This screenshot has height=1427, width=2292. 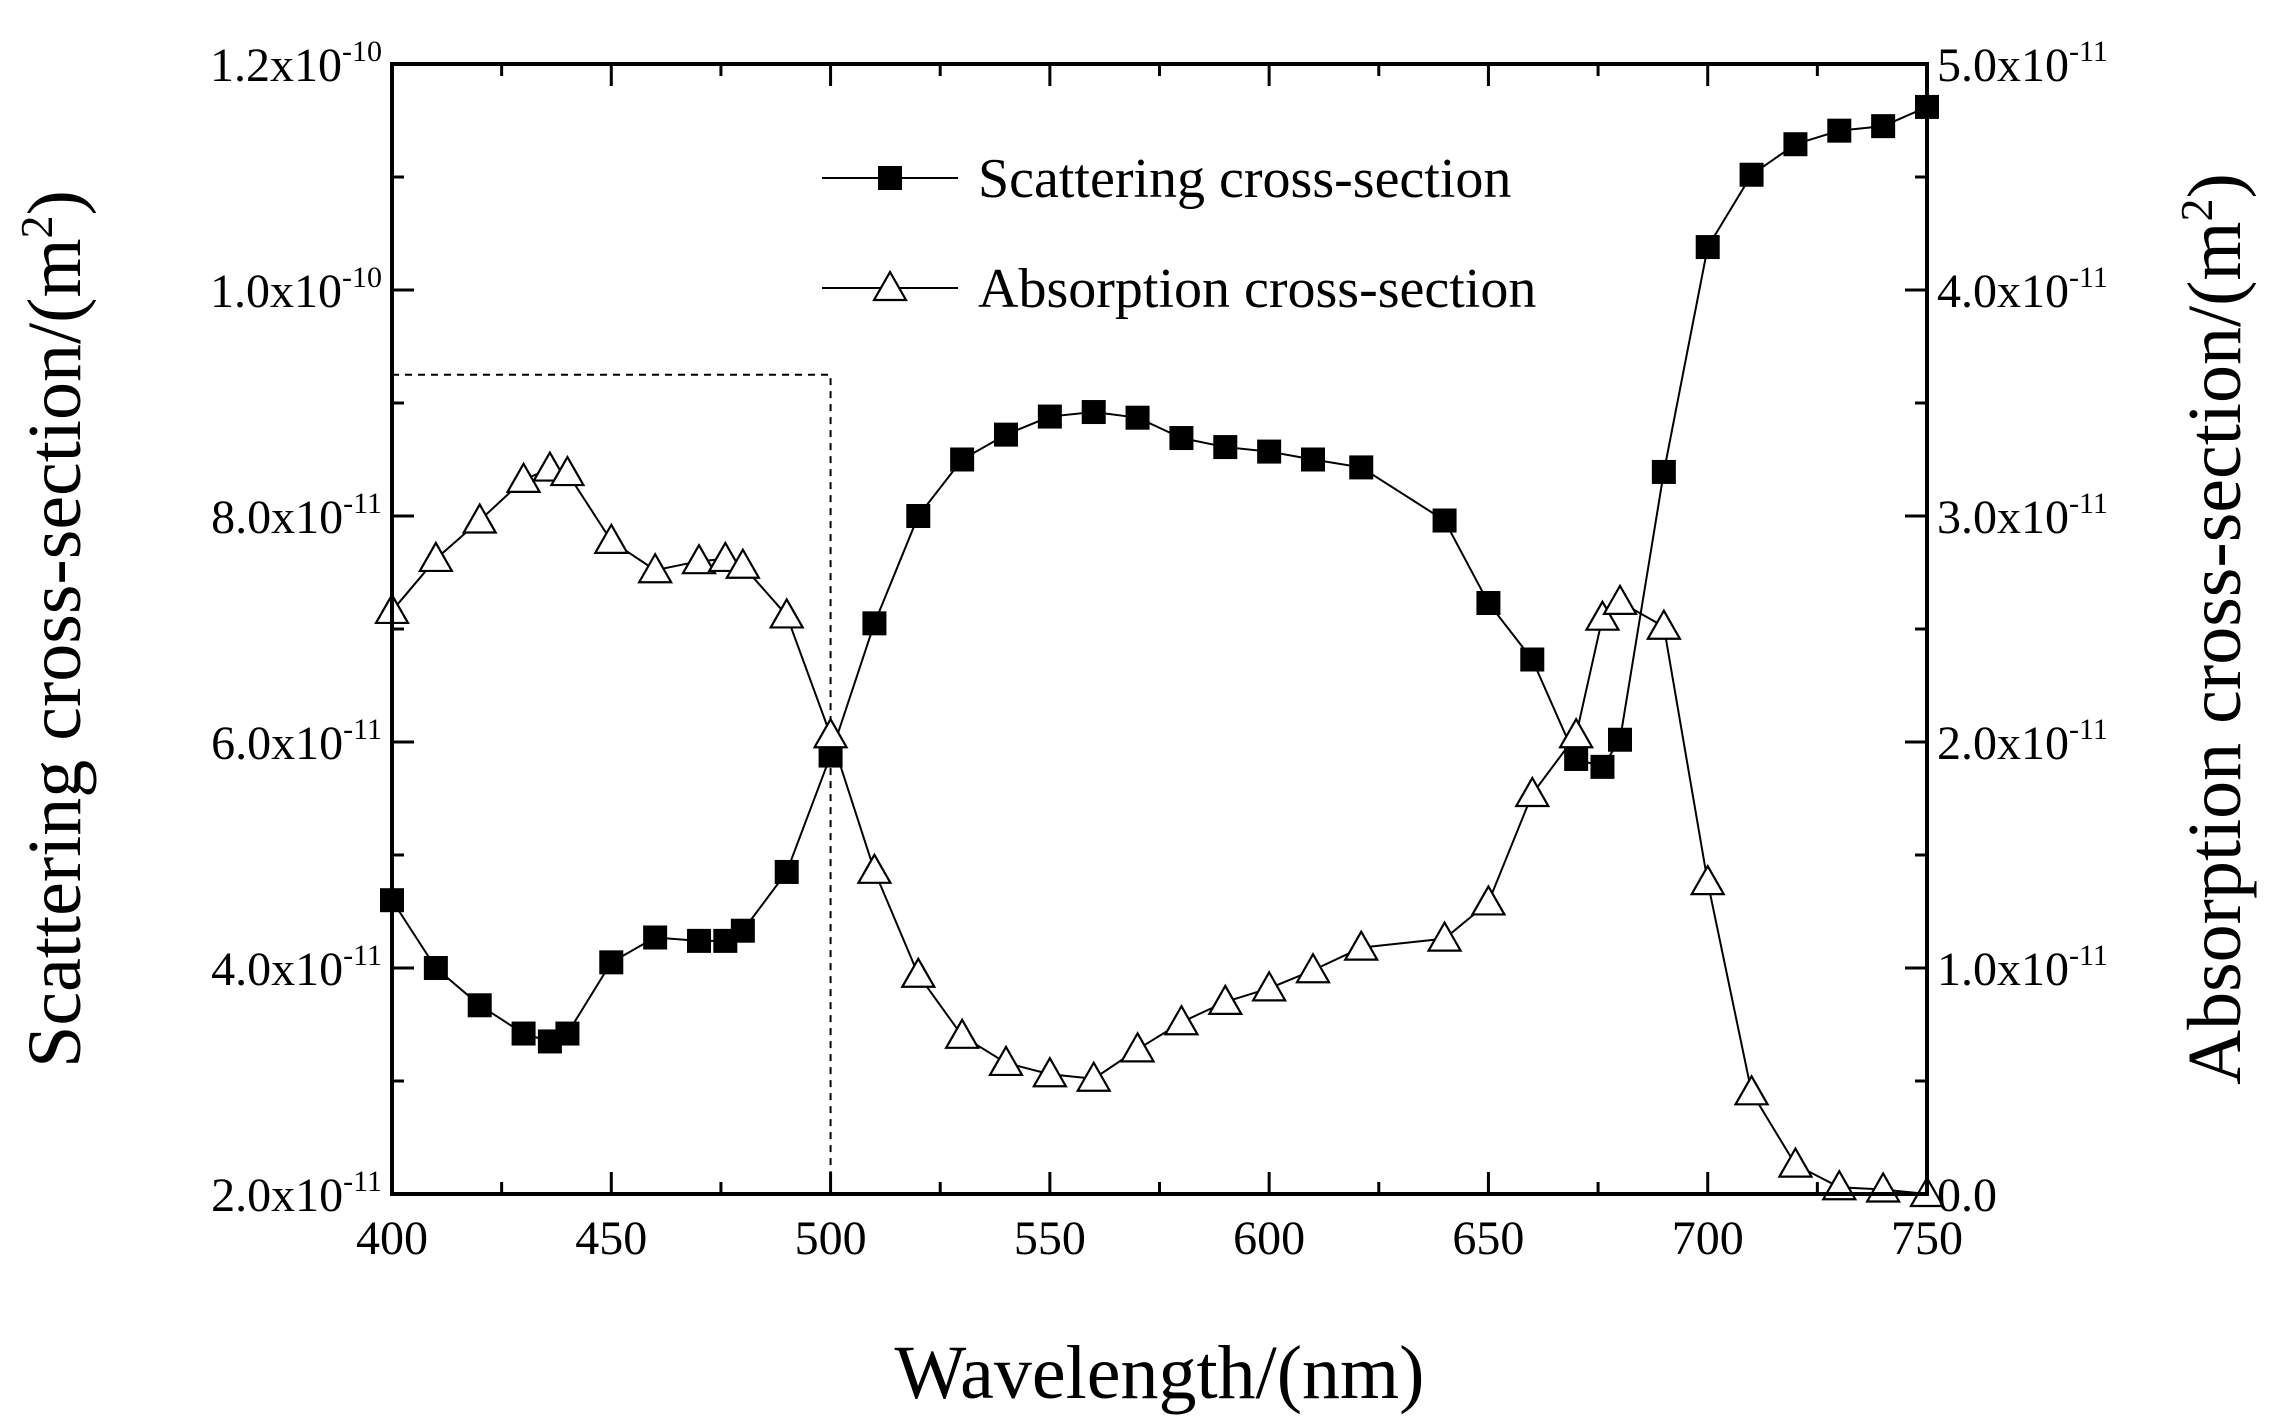 I want to click on dashed-box-annotation, so click(x=612, y=783).